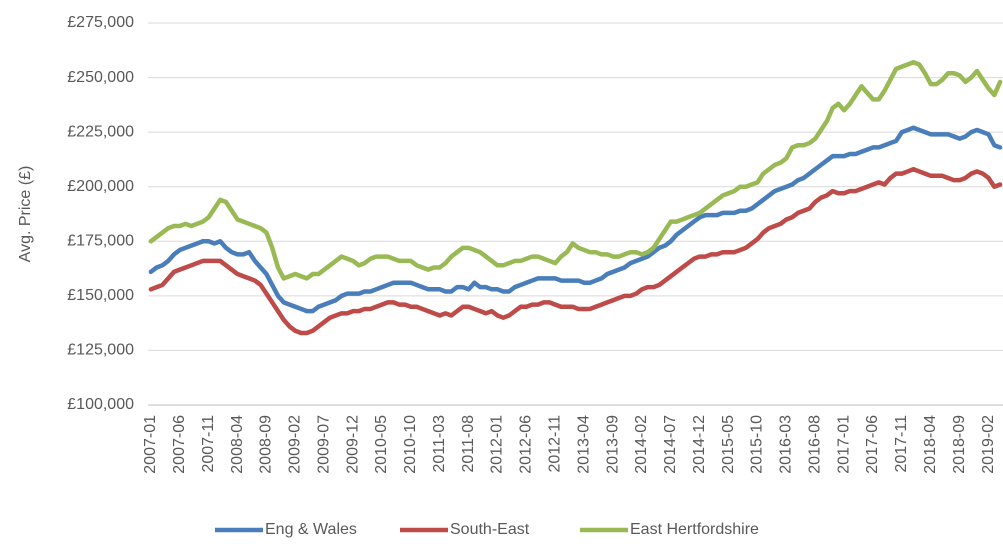 The width and height of the screenshot is (1003, 544). I want to click on y-tick-label: £250,000, so click(100, 77).